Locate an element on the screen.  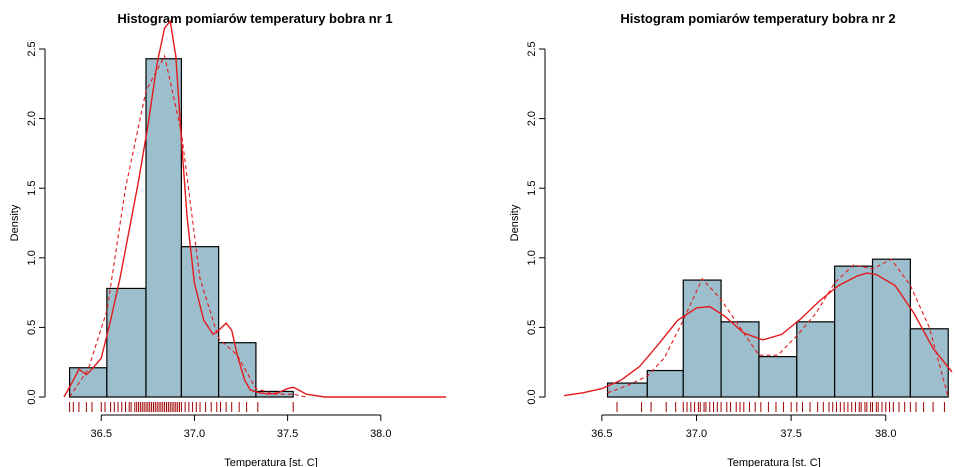
density-line-solid is located at coordinates (758, 334).